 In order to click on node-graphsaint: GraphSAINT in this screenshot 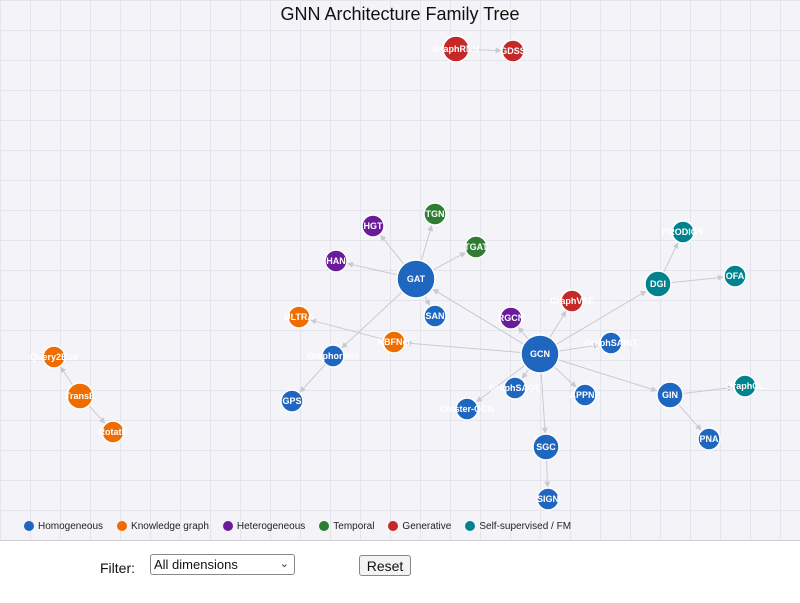, I will do `click(611, 343)`.